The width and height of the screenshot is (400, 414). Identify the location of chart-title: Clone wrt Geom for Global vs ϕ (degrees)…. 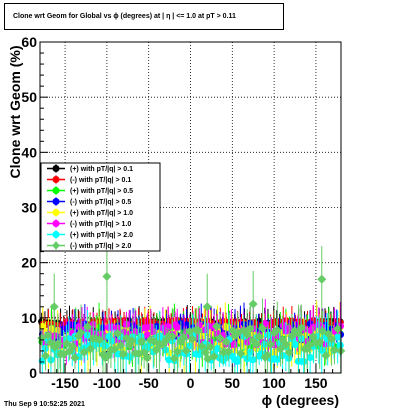
(144, 16).